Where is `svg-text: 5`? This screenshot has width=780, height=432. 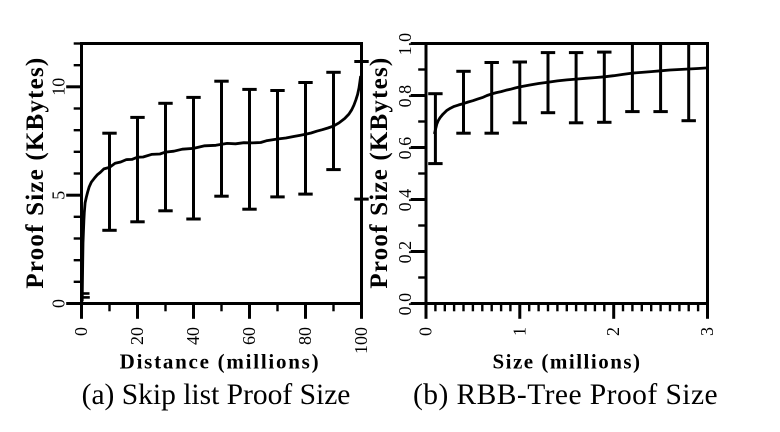 svg-text: 5 is located at coordinates (59, 195).